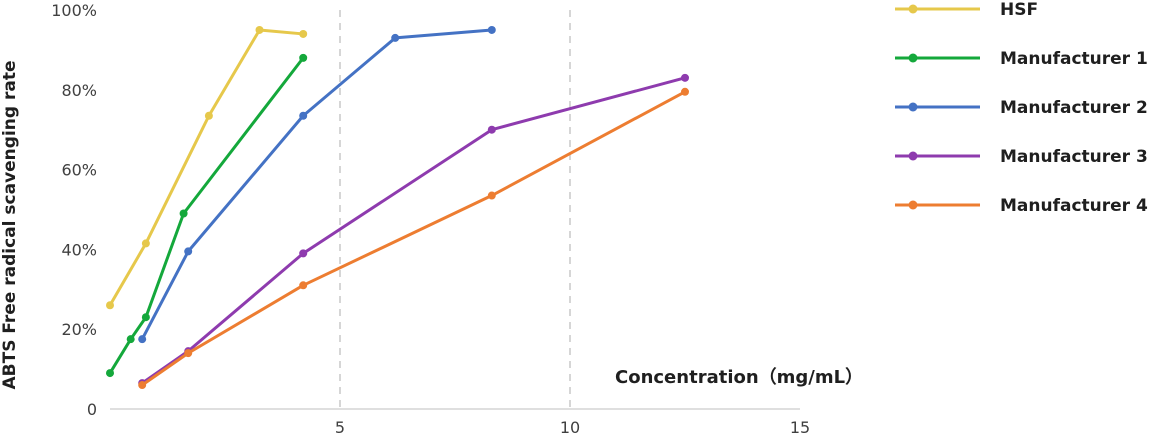 The width and height of the screenshot is (1173, 436). I want to click on x-tick-label: 10, so click(570, 427).